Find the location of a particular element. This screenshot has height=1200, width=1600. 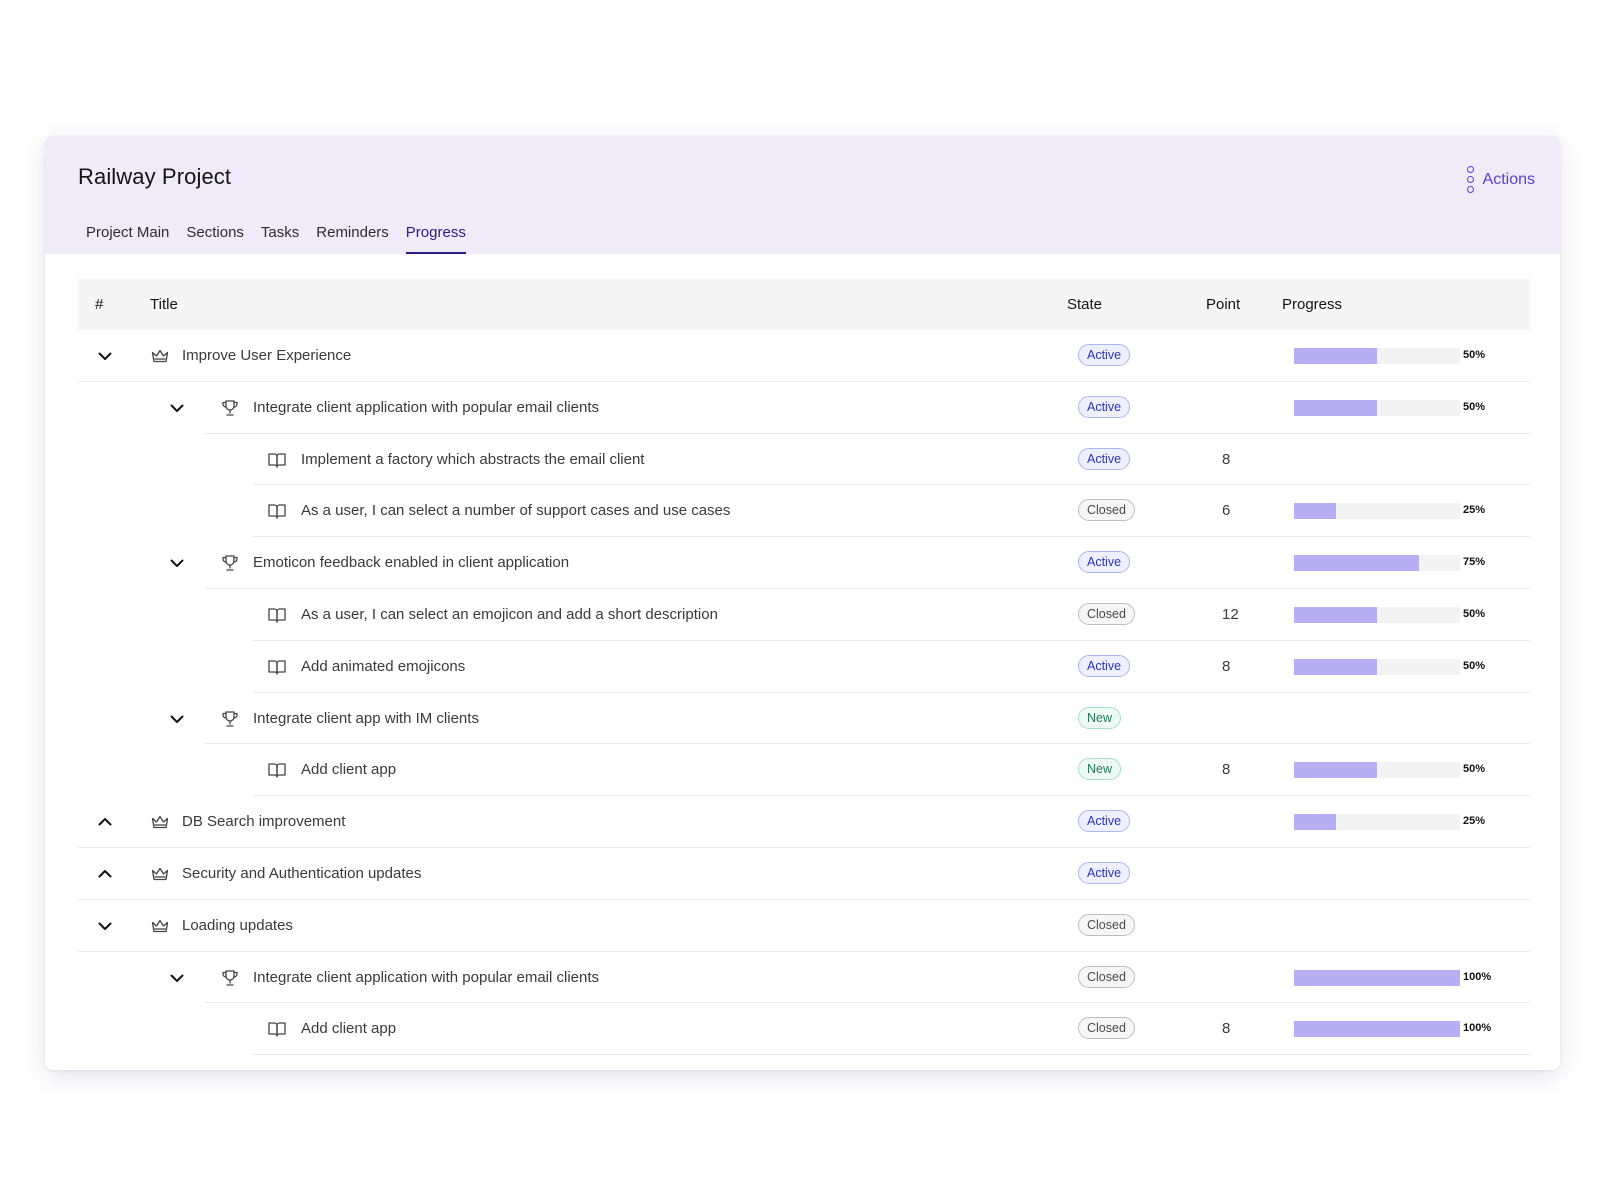

tab-tasks: Tasks is located at coordinates (280, 232).